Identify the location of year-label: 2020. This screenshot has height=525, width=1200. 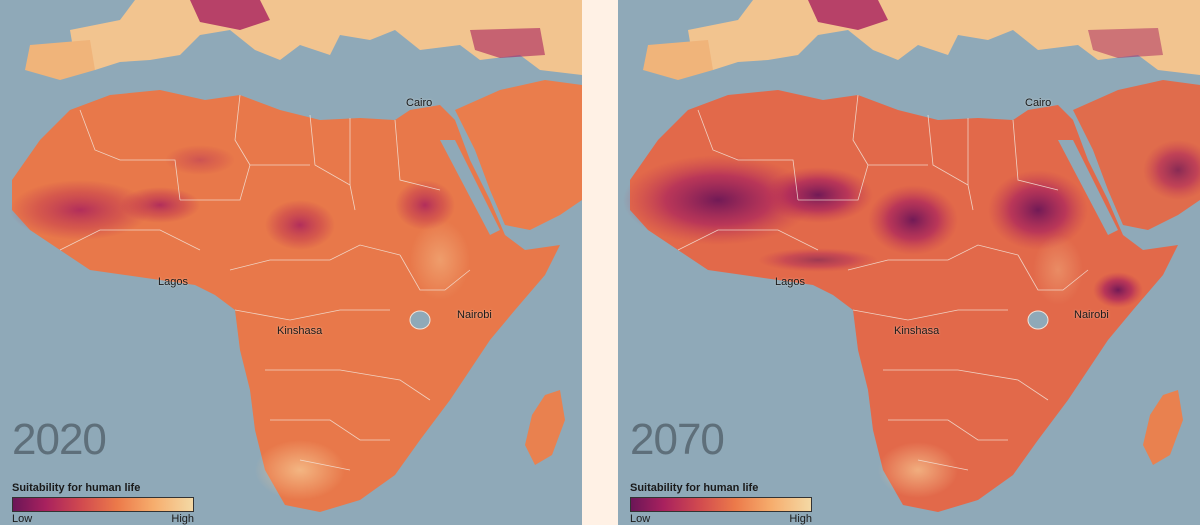
(59, 439).